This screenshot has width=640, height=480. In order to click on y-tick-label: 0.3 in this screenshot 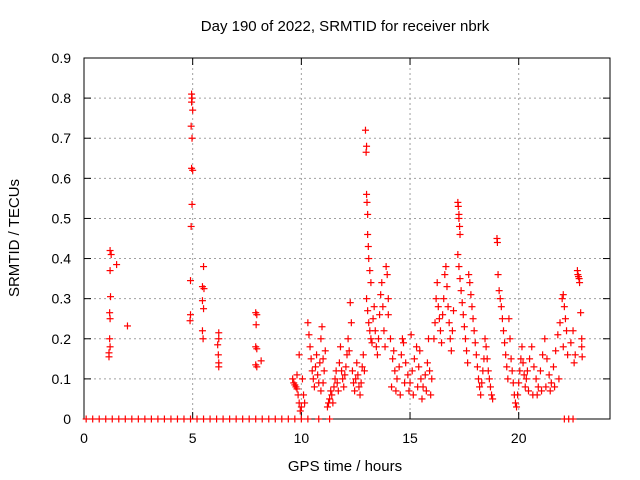, I will do `click(62, 299)`.